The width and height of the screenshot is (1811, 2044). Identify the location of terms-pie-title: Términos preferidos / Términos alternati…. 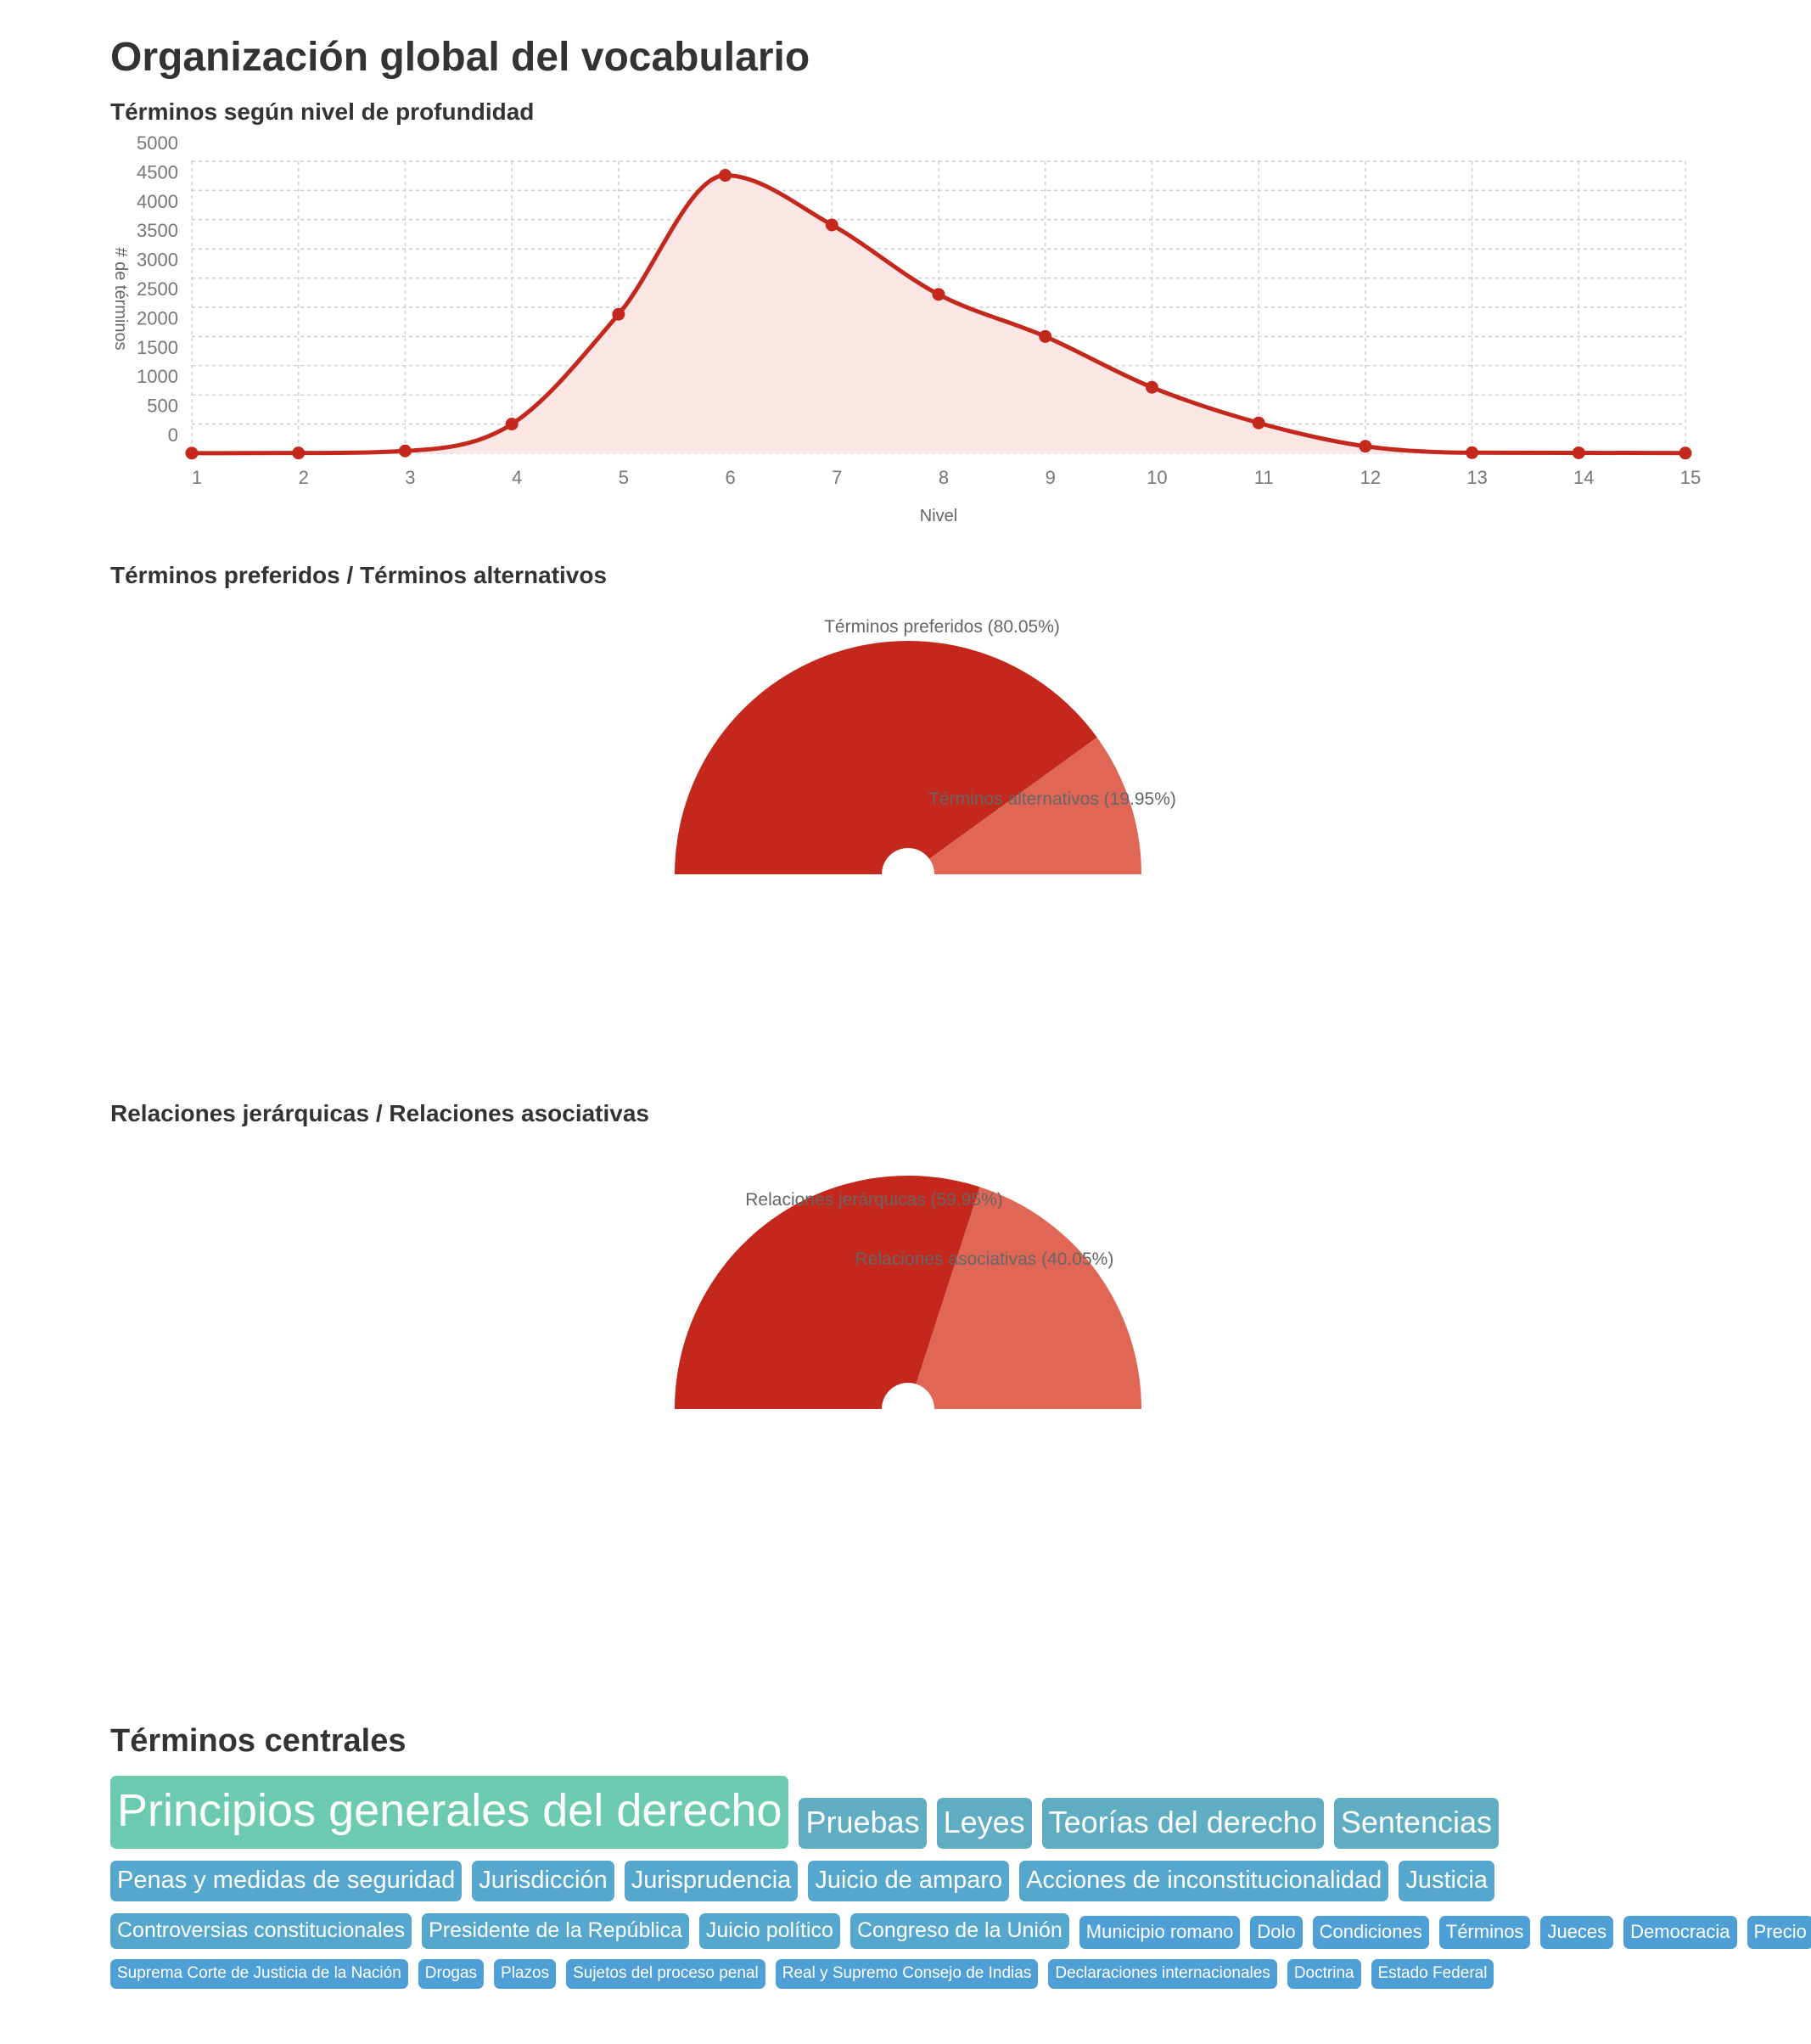
(359, 575).